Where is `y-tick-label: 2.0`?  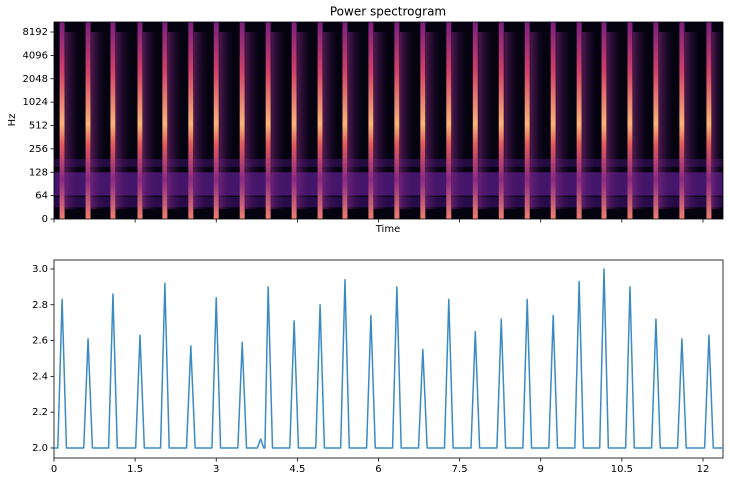
y-tick-label: 2.0 is located at coordinates (40, 448).